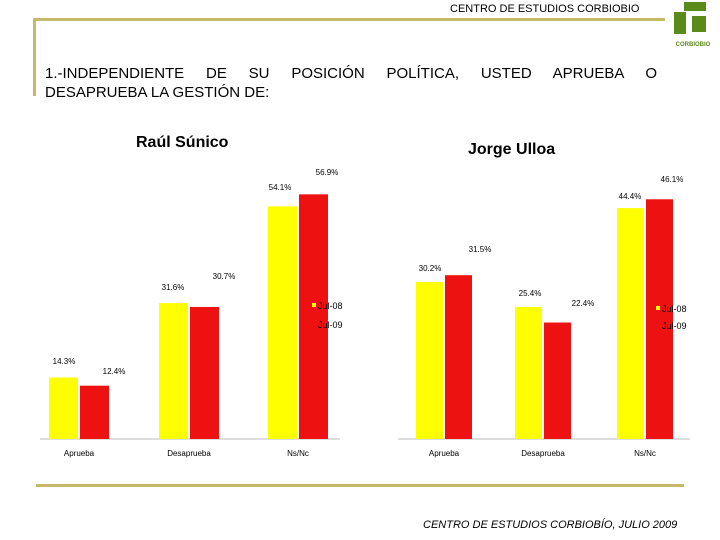 This screenshot has width=720, height=540. Describe the element at coordinates (349, 19) in the screenshot. I see `header-rule` at that location.